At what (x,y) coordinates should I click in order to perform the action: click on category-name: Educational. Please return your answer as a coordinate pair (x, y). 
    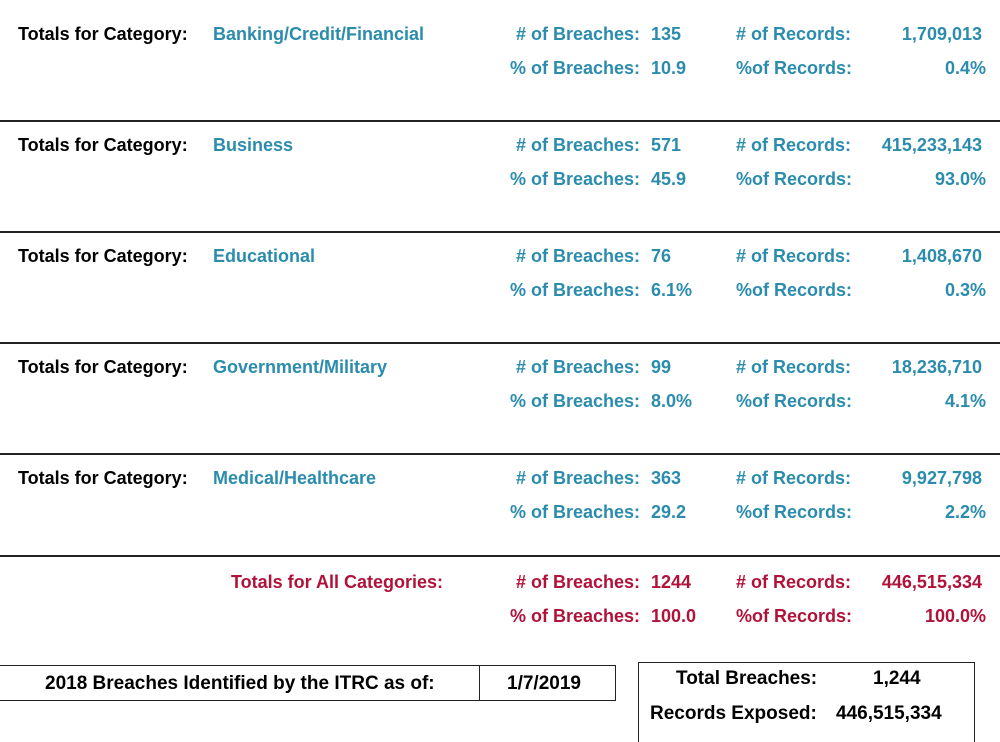
    Looking at the image, I should click on (264, 256).